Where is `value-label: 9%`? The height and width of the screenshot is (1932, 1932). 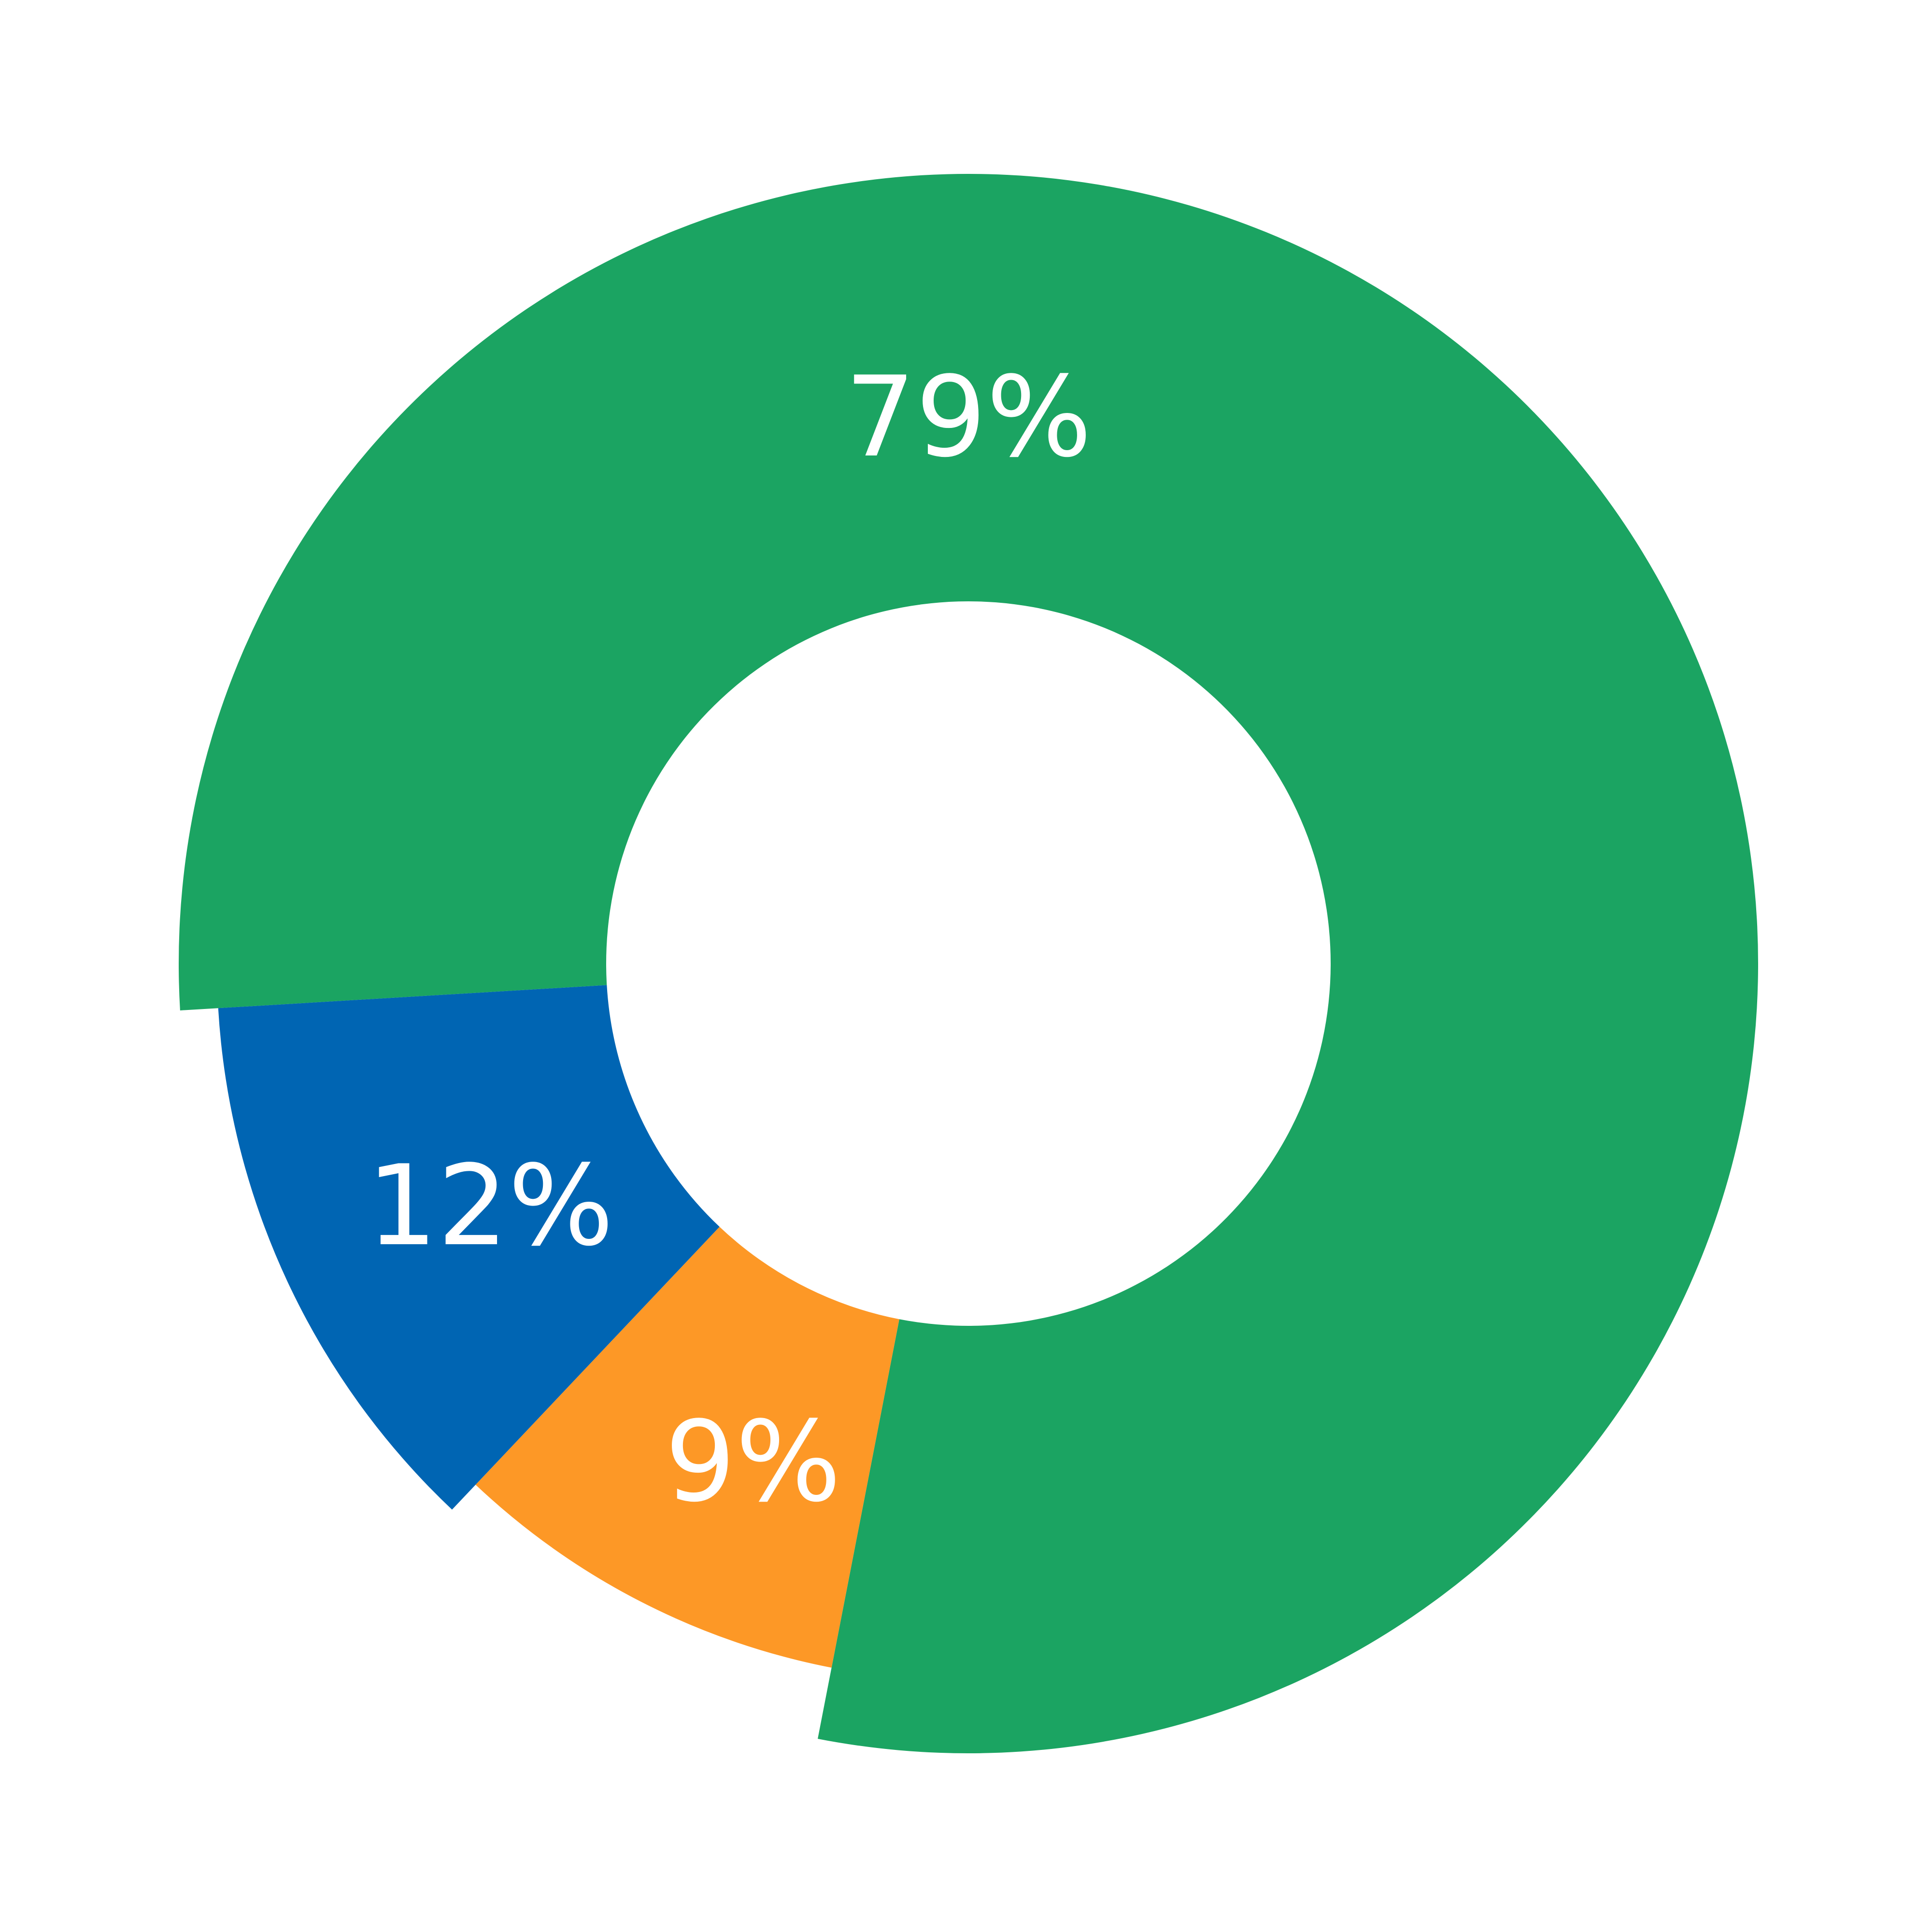 value-label: 9% is located at coordinates (753, 1462).